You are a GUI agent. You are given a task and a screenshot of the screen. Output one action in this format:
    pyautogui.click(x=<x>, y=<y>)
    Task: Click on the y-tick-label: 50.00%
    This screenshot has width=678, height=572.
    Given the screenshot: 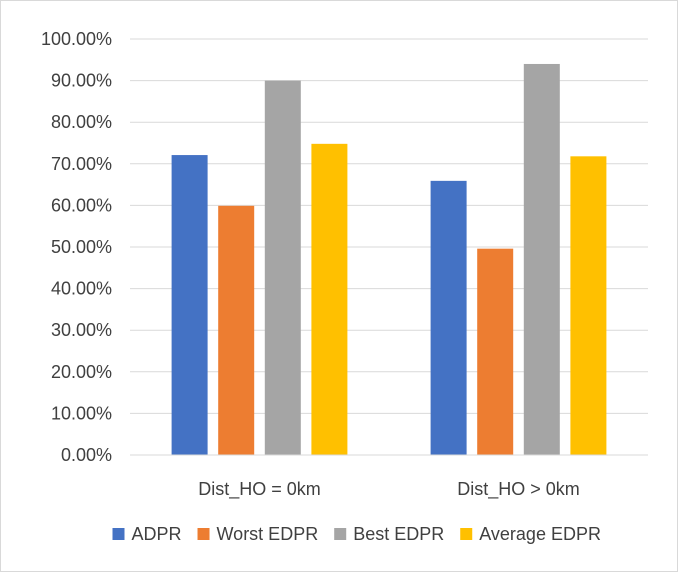 What is the action you would take?
    pyautogui.click(x=81, y=247)
    